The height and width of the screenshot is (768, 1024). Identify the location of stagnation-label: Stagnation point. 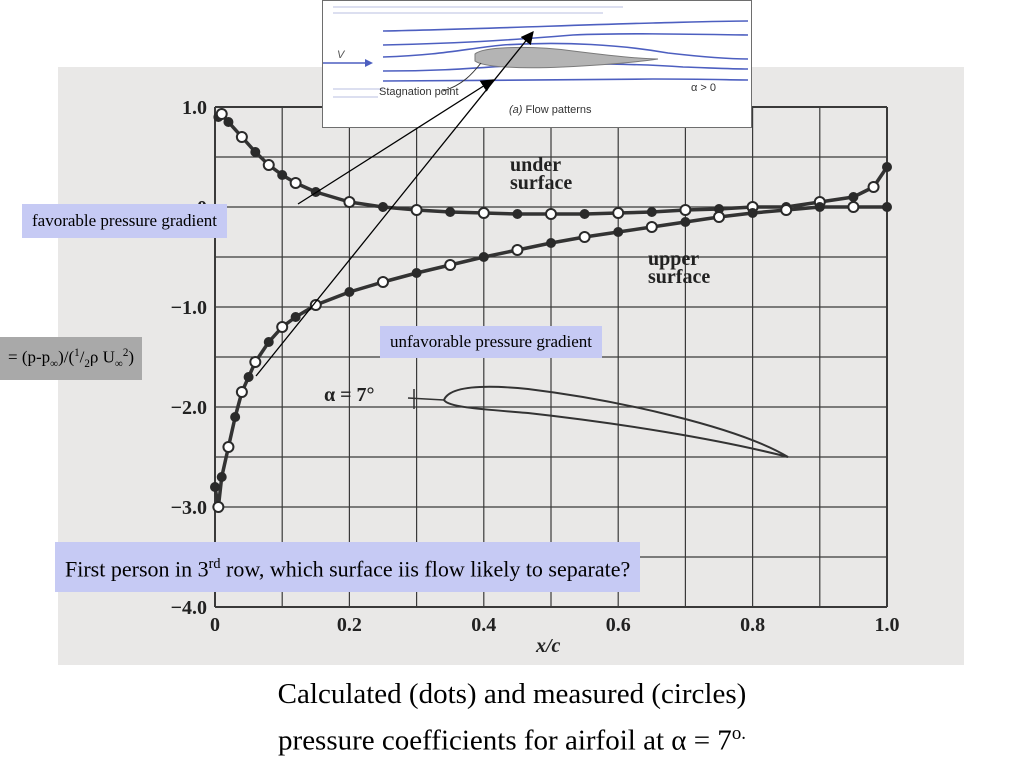
(419, 92).